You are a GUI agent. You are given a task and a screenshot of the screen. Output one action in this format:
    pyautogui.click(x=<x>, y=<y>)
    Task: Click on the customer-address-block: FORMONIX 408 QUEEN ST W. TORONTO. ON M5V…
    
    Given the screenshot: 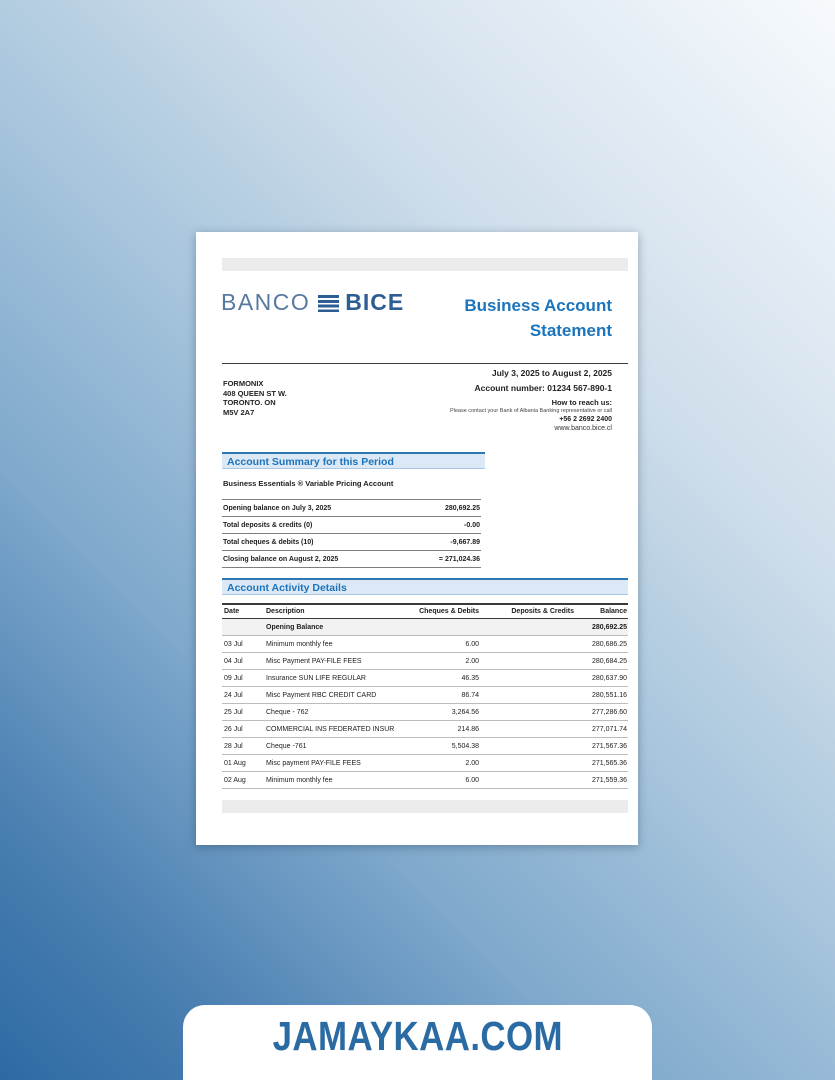 What is the action you would take?
    pyautogui.click(x=255, y=398)
    